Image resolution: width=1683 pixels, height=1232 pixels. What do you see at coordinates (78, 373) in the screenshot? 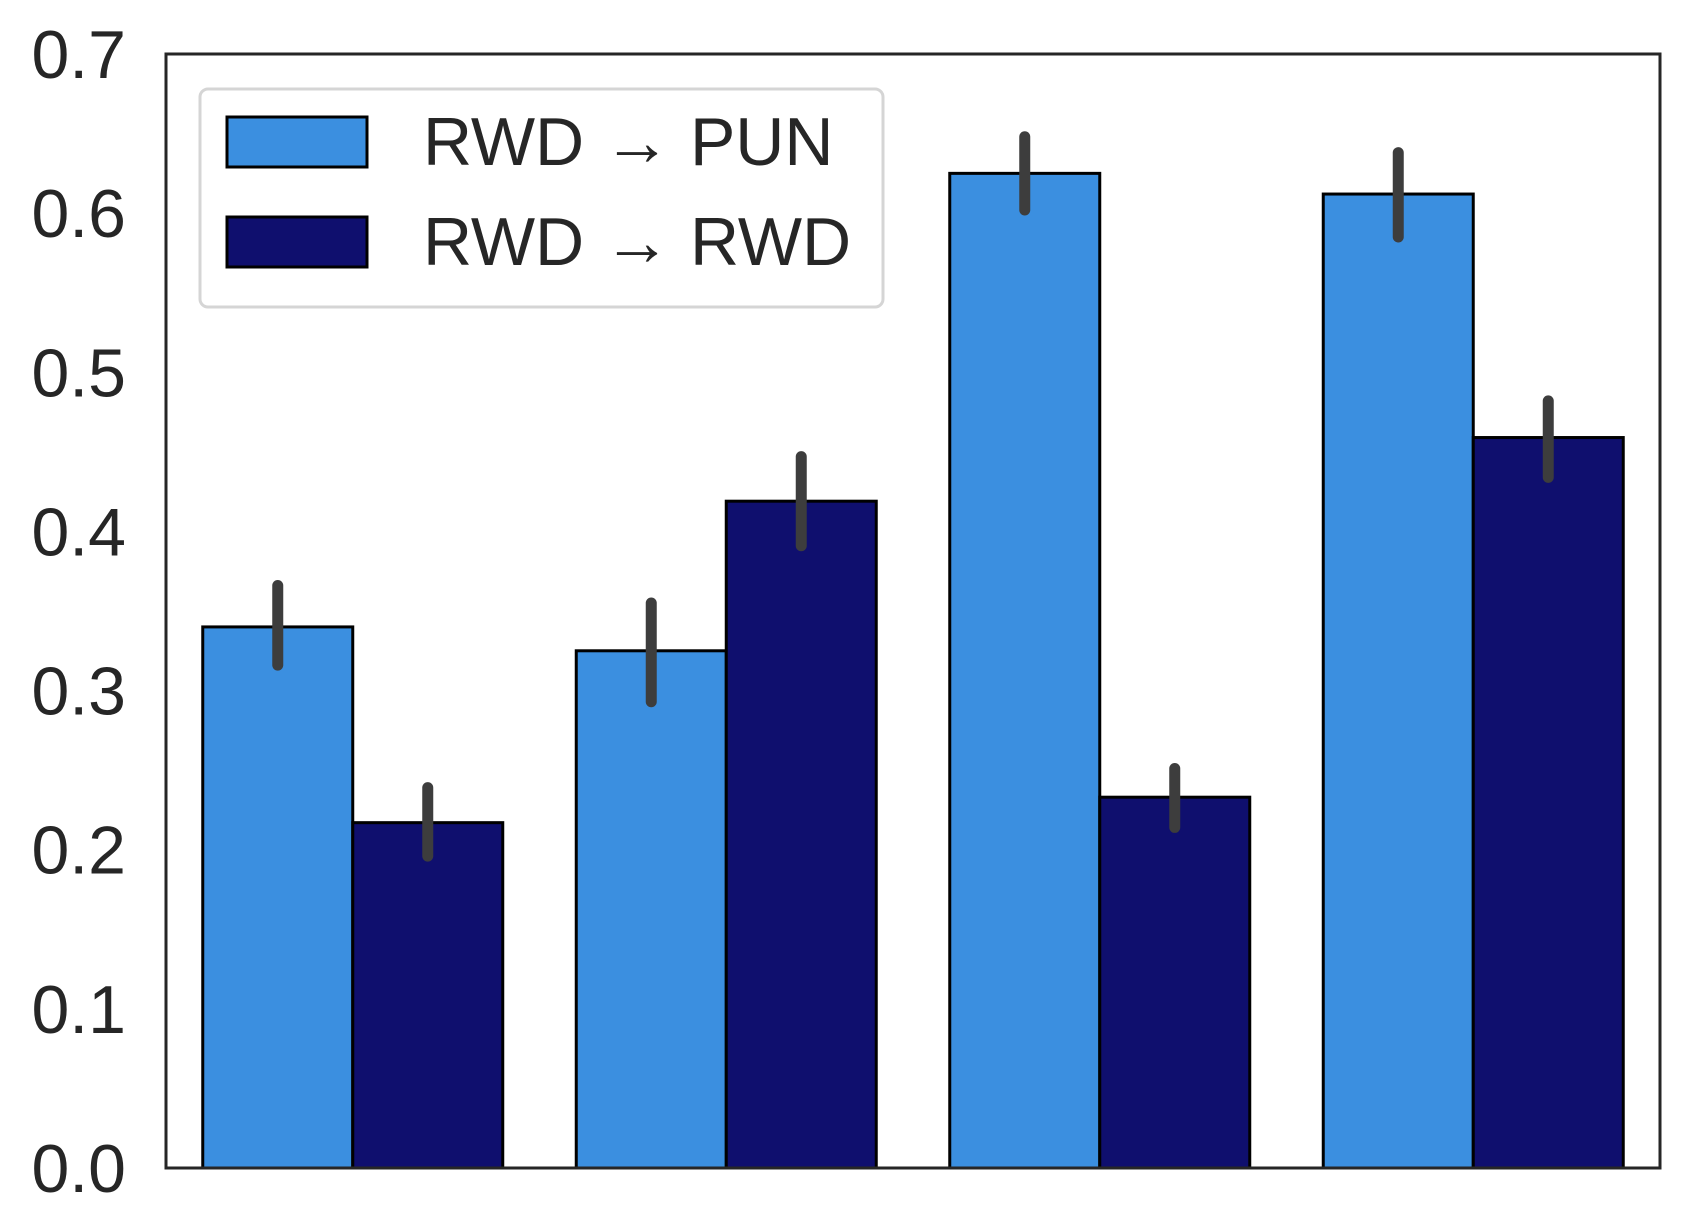
I see `y-tick-label: 0.5` at bounding box center [78, 373].